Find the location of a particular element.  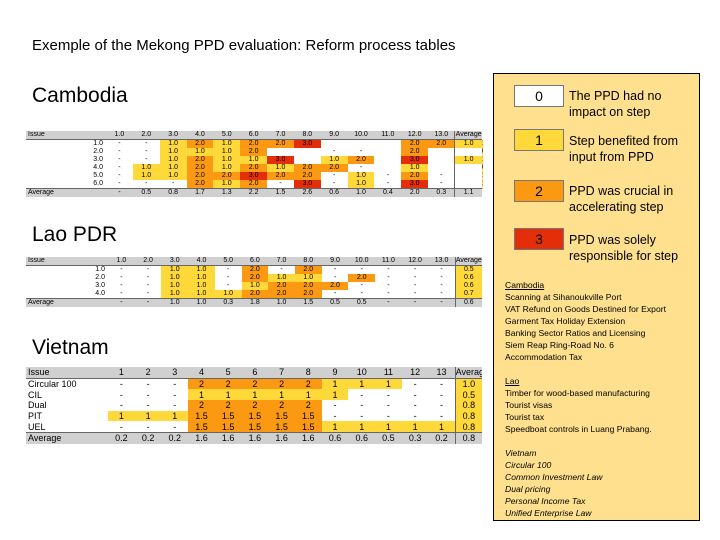

average-cell: 2.0 is located at coordinates (415, 192).